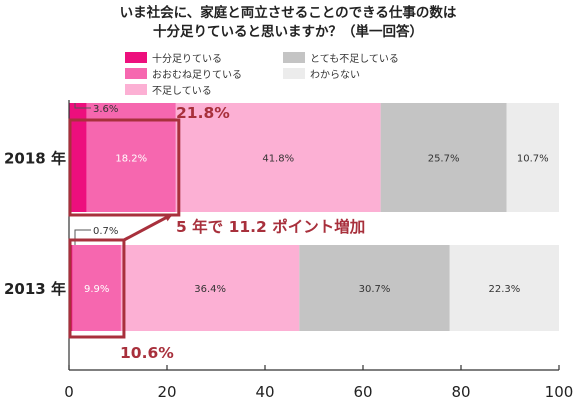 This screenshot has width=577, height=411. Describe the element at coordinates (105, 231) in the screenshot. I see `small-value-label-1: 0.7%` at that location.